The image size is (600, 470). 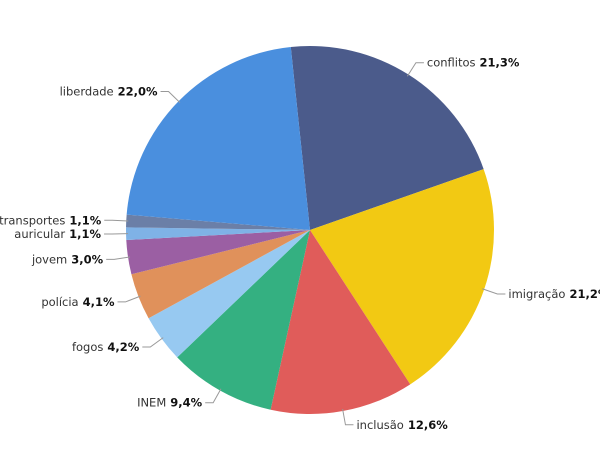 I want to click on category-label: auricular, so click(x=39, y=233).